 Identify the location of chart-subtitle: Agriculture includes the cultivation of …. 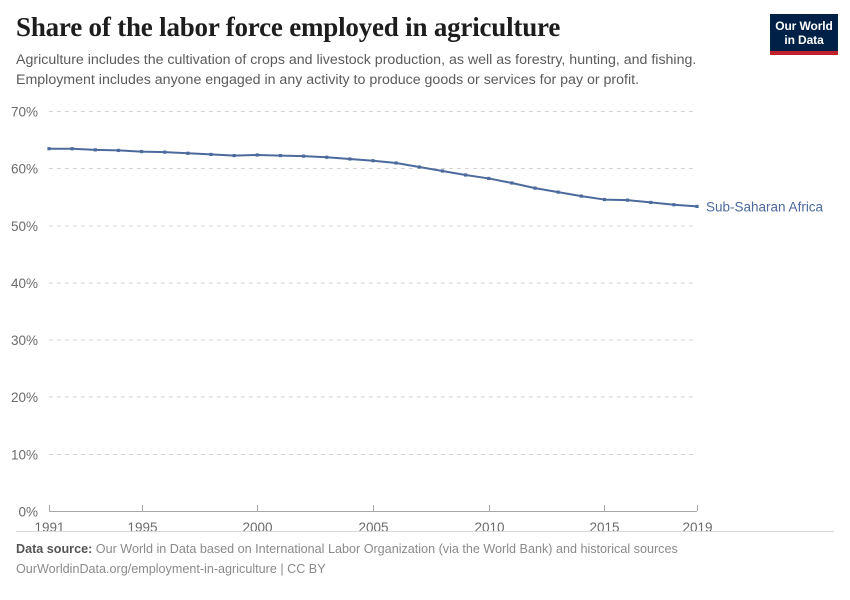
(356, 70).